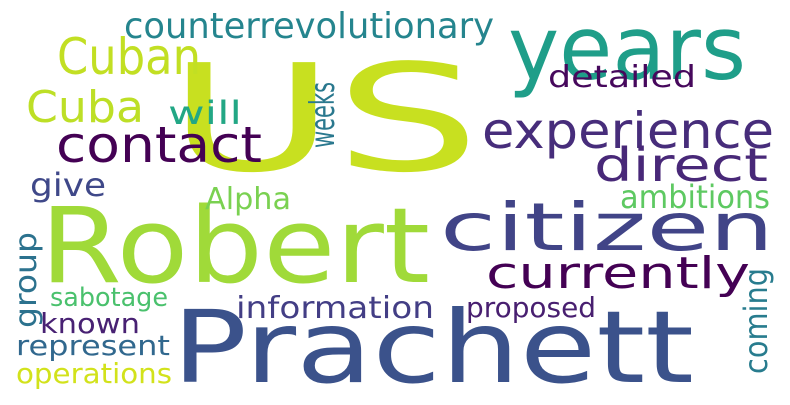 The image size is (790, 405). Describe the element at coordinates (129, 57) in the screenshot. I see `word-cuban: Cuban` at that location.